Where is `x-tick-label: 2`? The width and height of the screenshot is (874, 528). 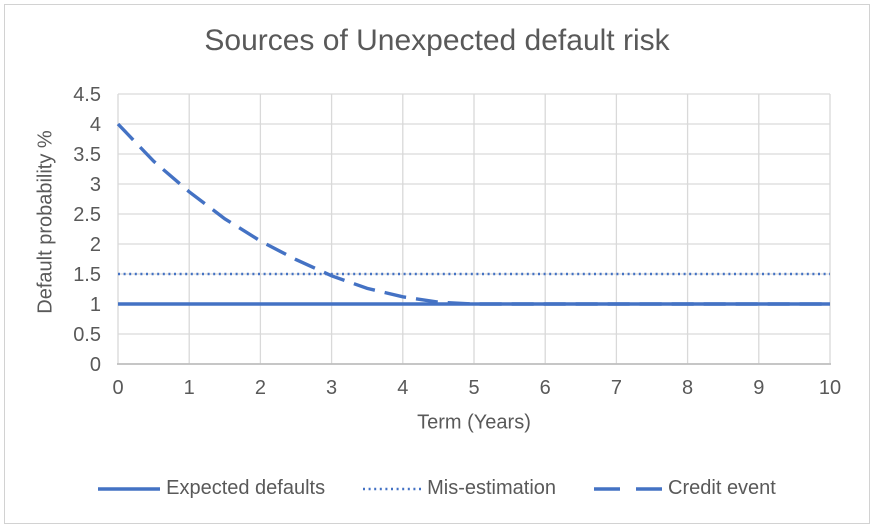 x-tick-label: 2 is located at coordinates (260, 388).